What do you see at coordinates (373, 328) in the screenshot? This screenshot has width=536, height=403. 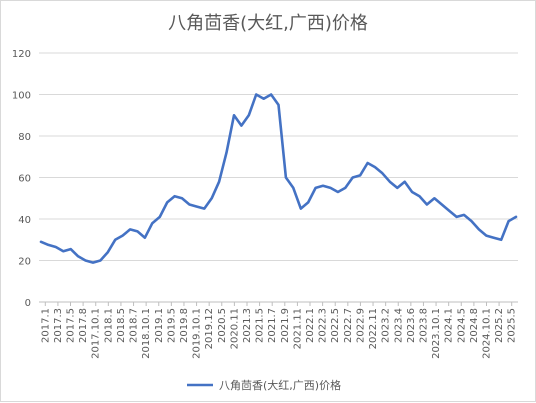 I see `x-tick-label: 2022.11` at bounding box center [373, 328].